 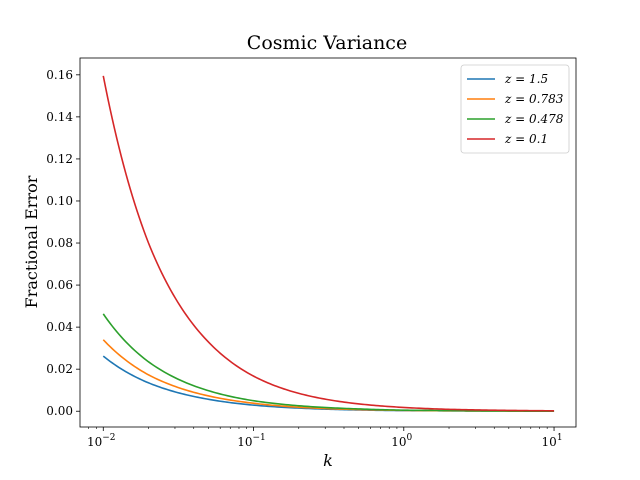 What do you see at coordinates (534, 99) in the screenshot?
I see `legend-entry-1: z = 0.783` at bounding box center [534, 99].